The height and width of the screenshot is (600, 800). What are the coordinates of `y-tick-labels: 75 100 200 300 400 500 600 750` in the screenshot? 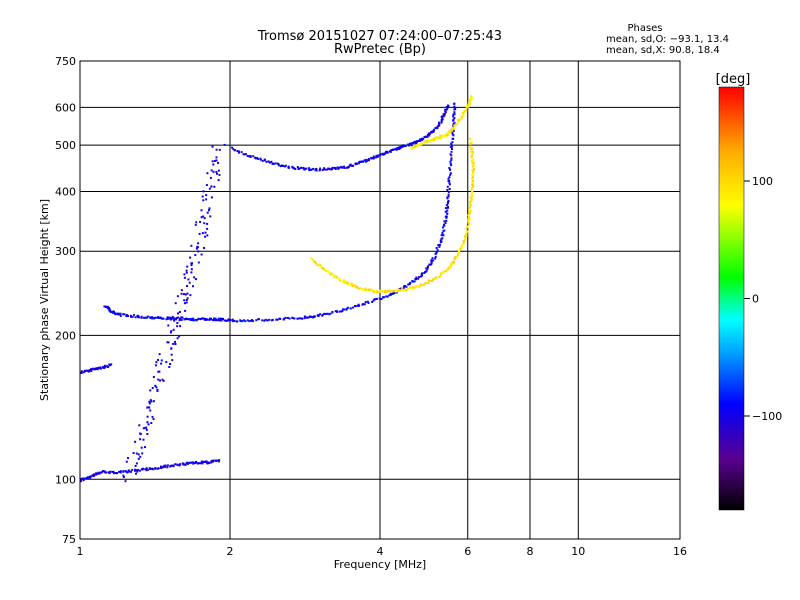 It's located at (65, 300).